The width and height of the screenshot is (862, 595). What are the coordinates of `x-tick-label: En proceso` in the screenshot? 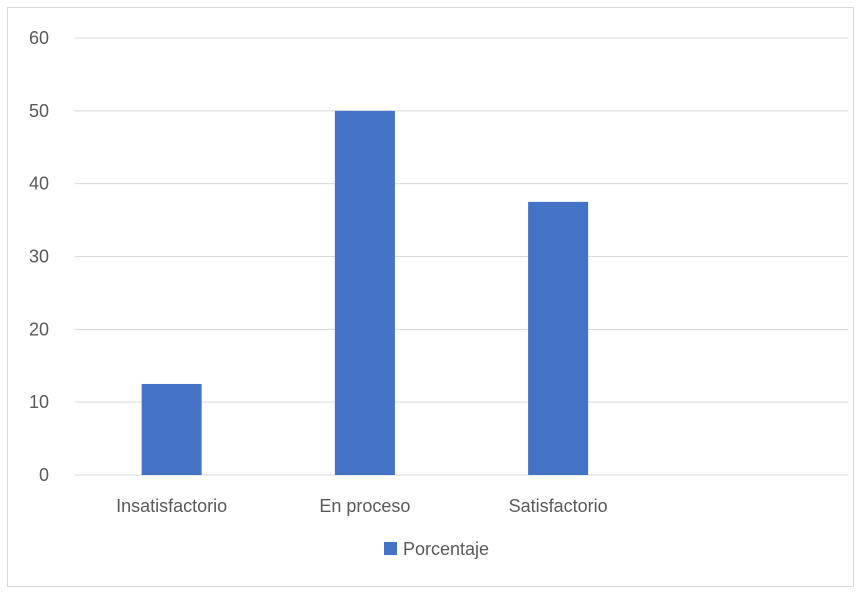 It's located at (364, 506).